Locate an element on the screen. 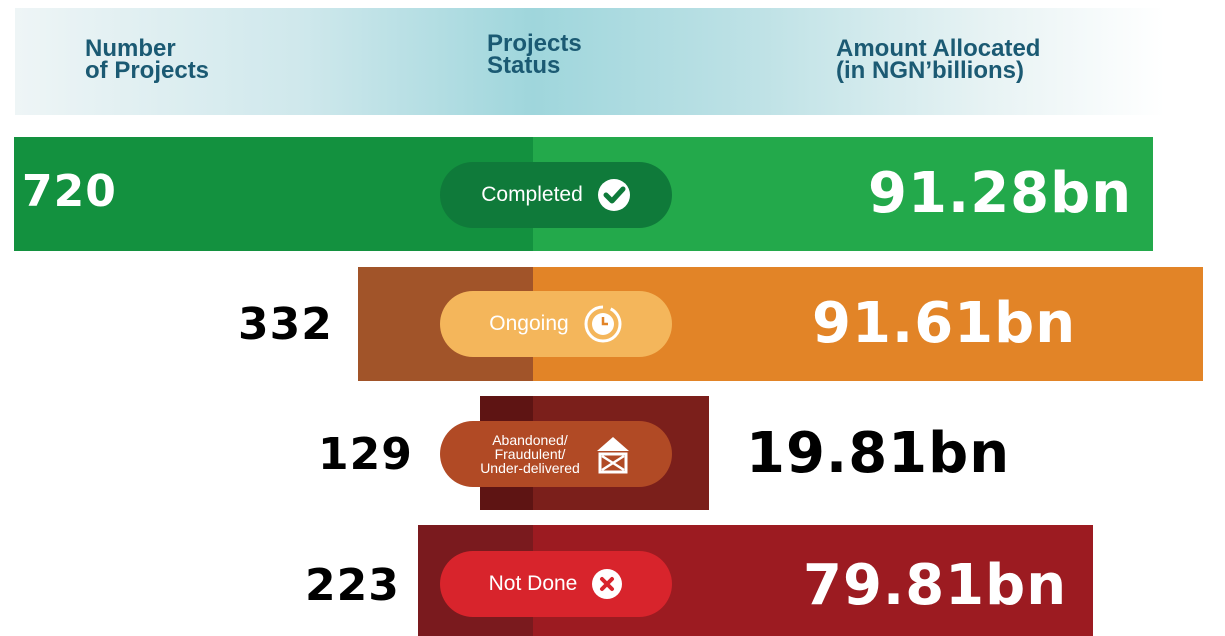  count: 223 is located at coordinates (352, 585).